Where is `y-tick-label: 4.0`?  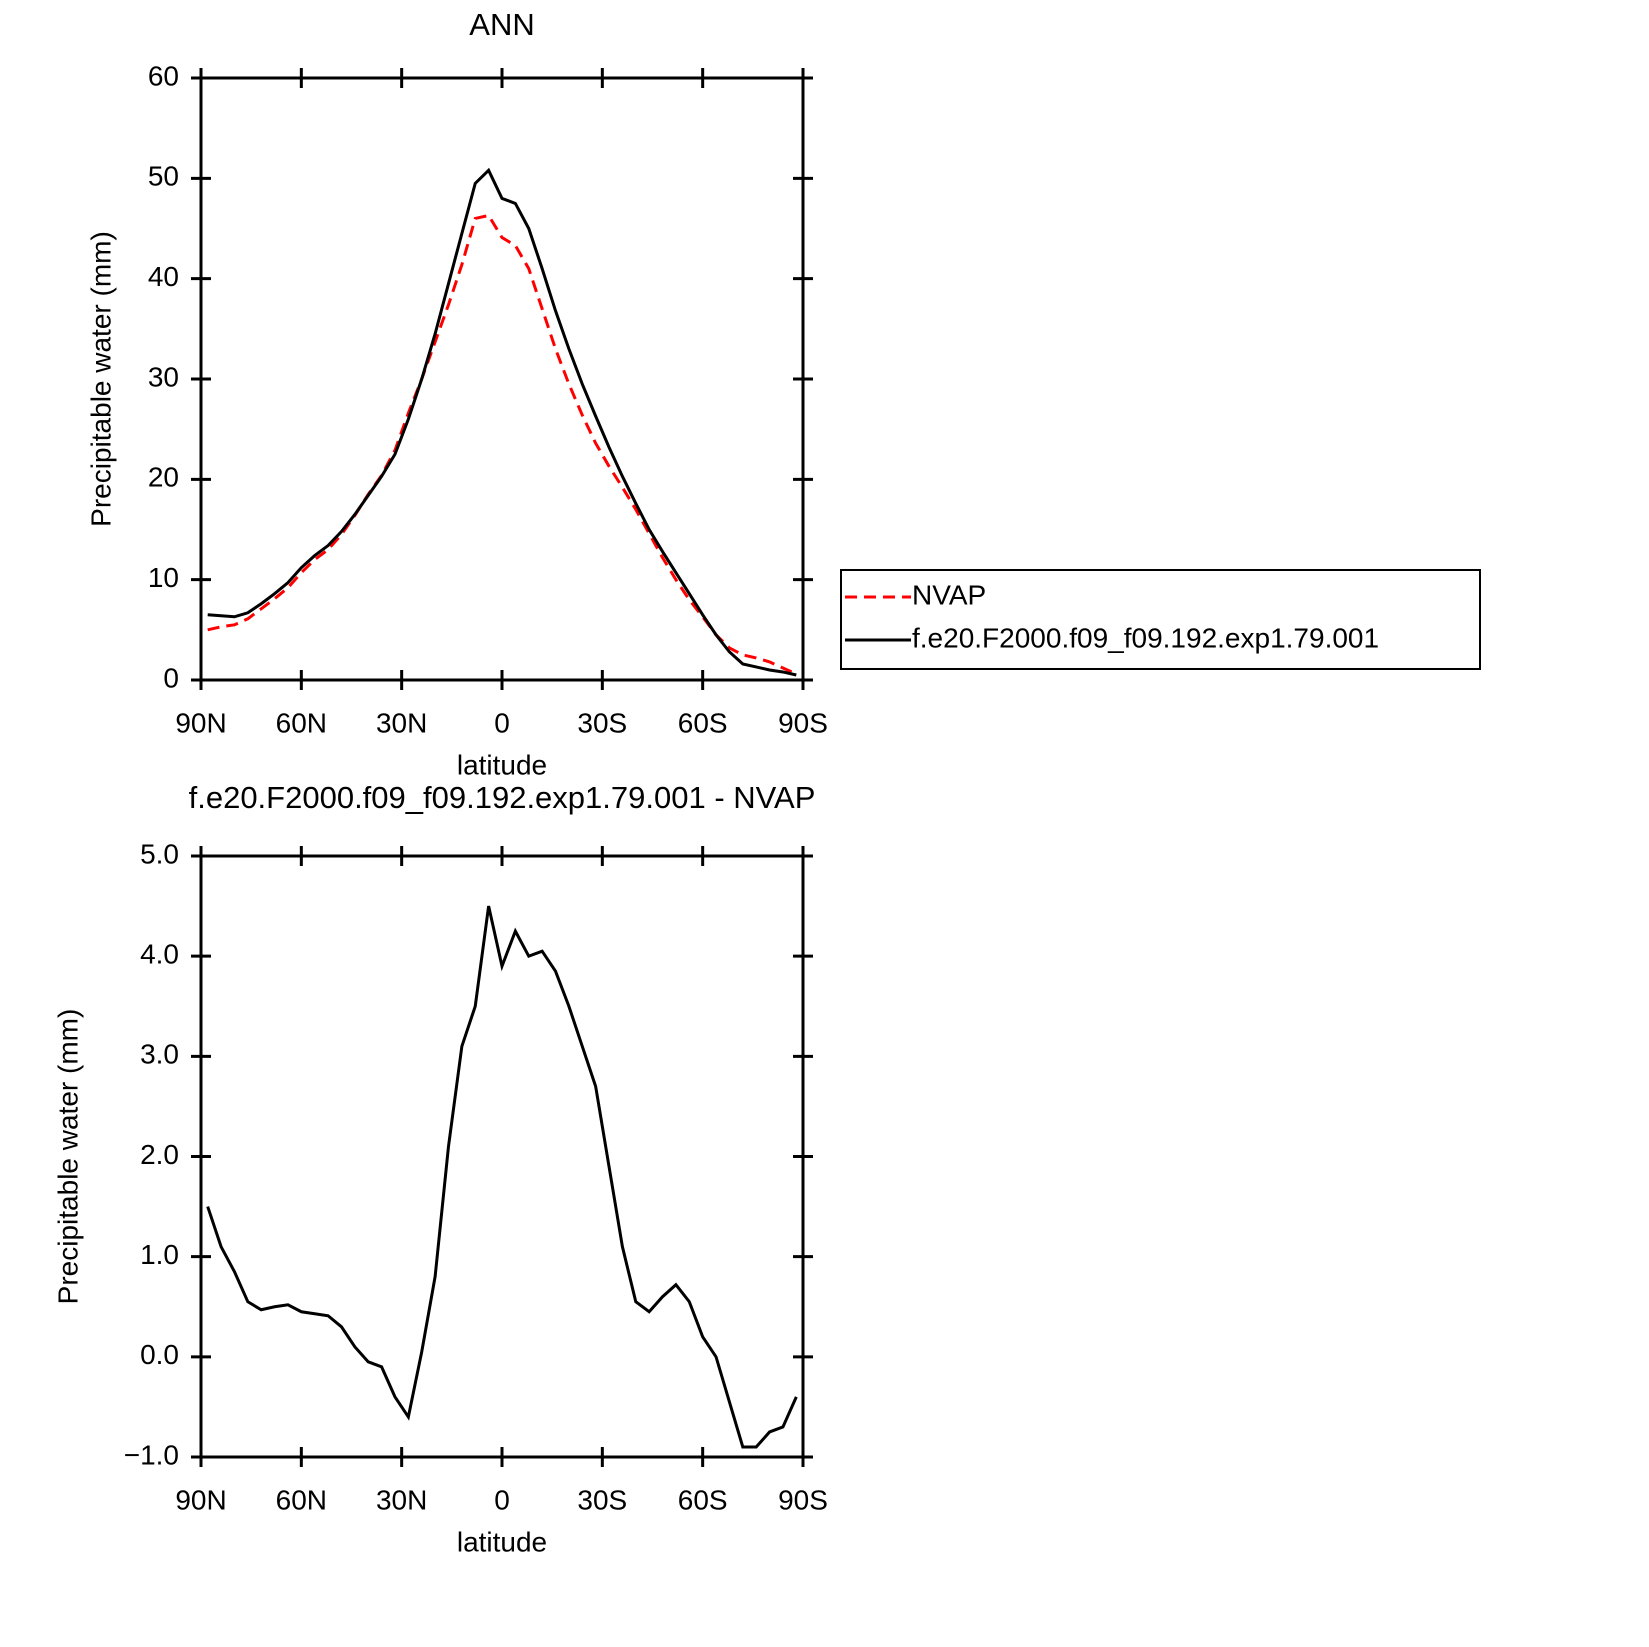
y-tick-label: 4.0 is located at coordinates (159, 954).